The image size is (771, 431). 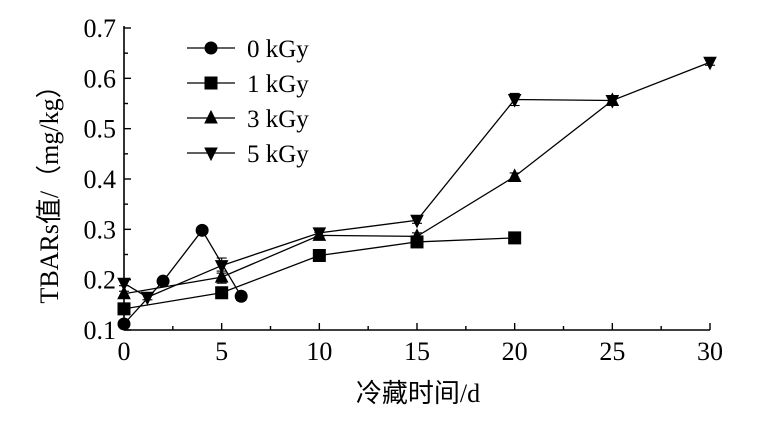 I want to click on y-tick-label: 0.4, so click(x=100, y=179).